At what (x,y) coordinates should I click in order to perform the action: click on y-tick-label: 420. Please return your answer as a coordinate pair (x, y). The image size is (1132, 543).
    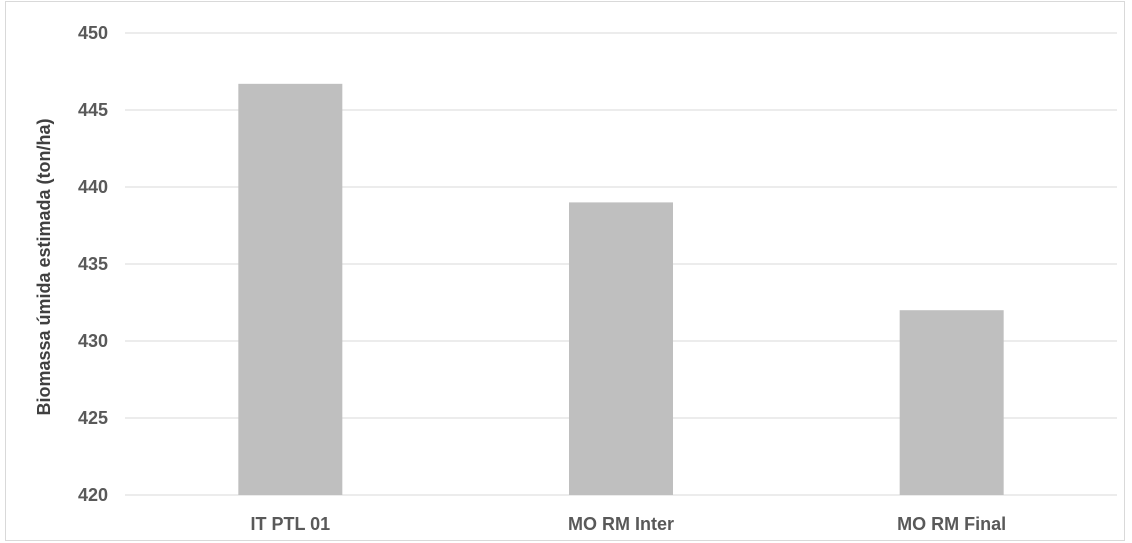
    Looking at the image, I should click on (93, 495).